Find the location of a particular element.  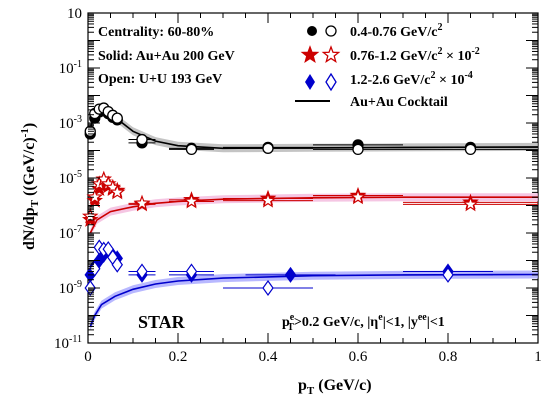

cuts-label: pe T>0.2 GeV/c, |ηe|<1, |yee|<1 is located at coordinates (363, 322).